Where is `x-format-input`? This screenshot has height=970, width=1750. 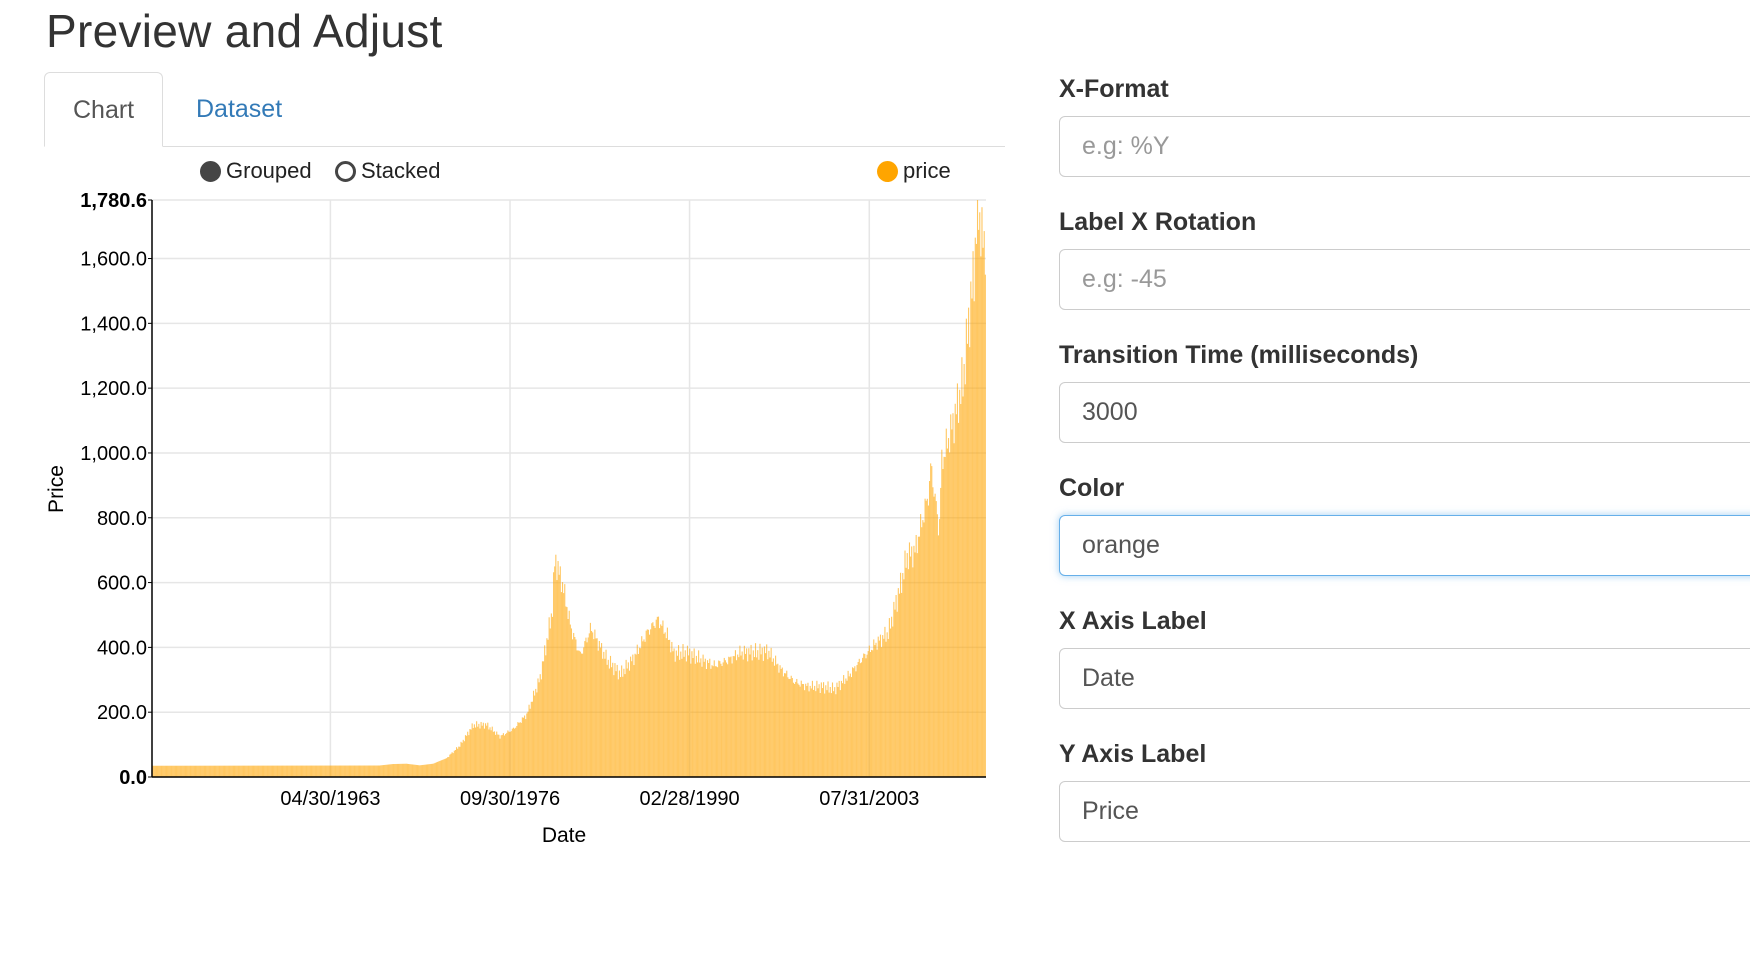 x-format-input is located at coordinates (1404, 146).